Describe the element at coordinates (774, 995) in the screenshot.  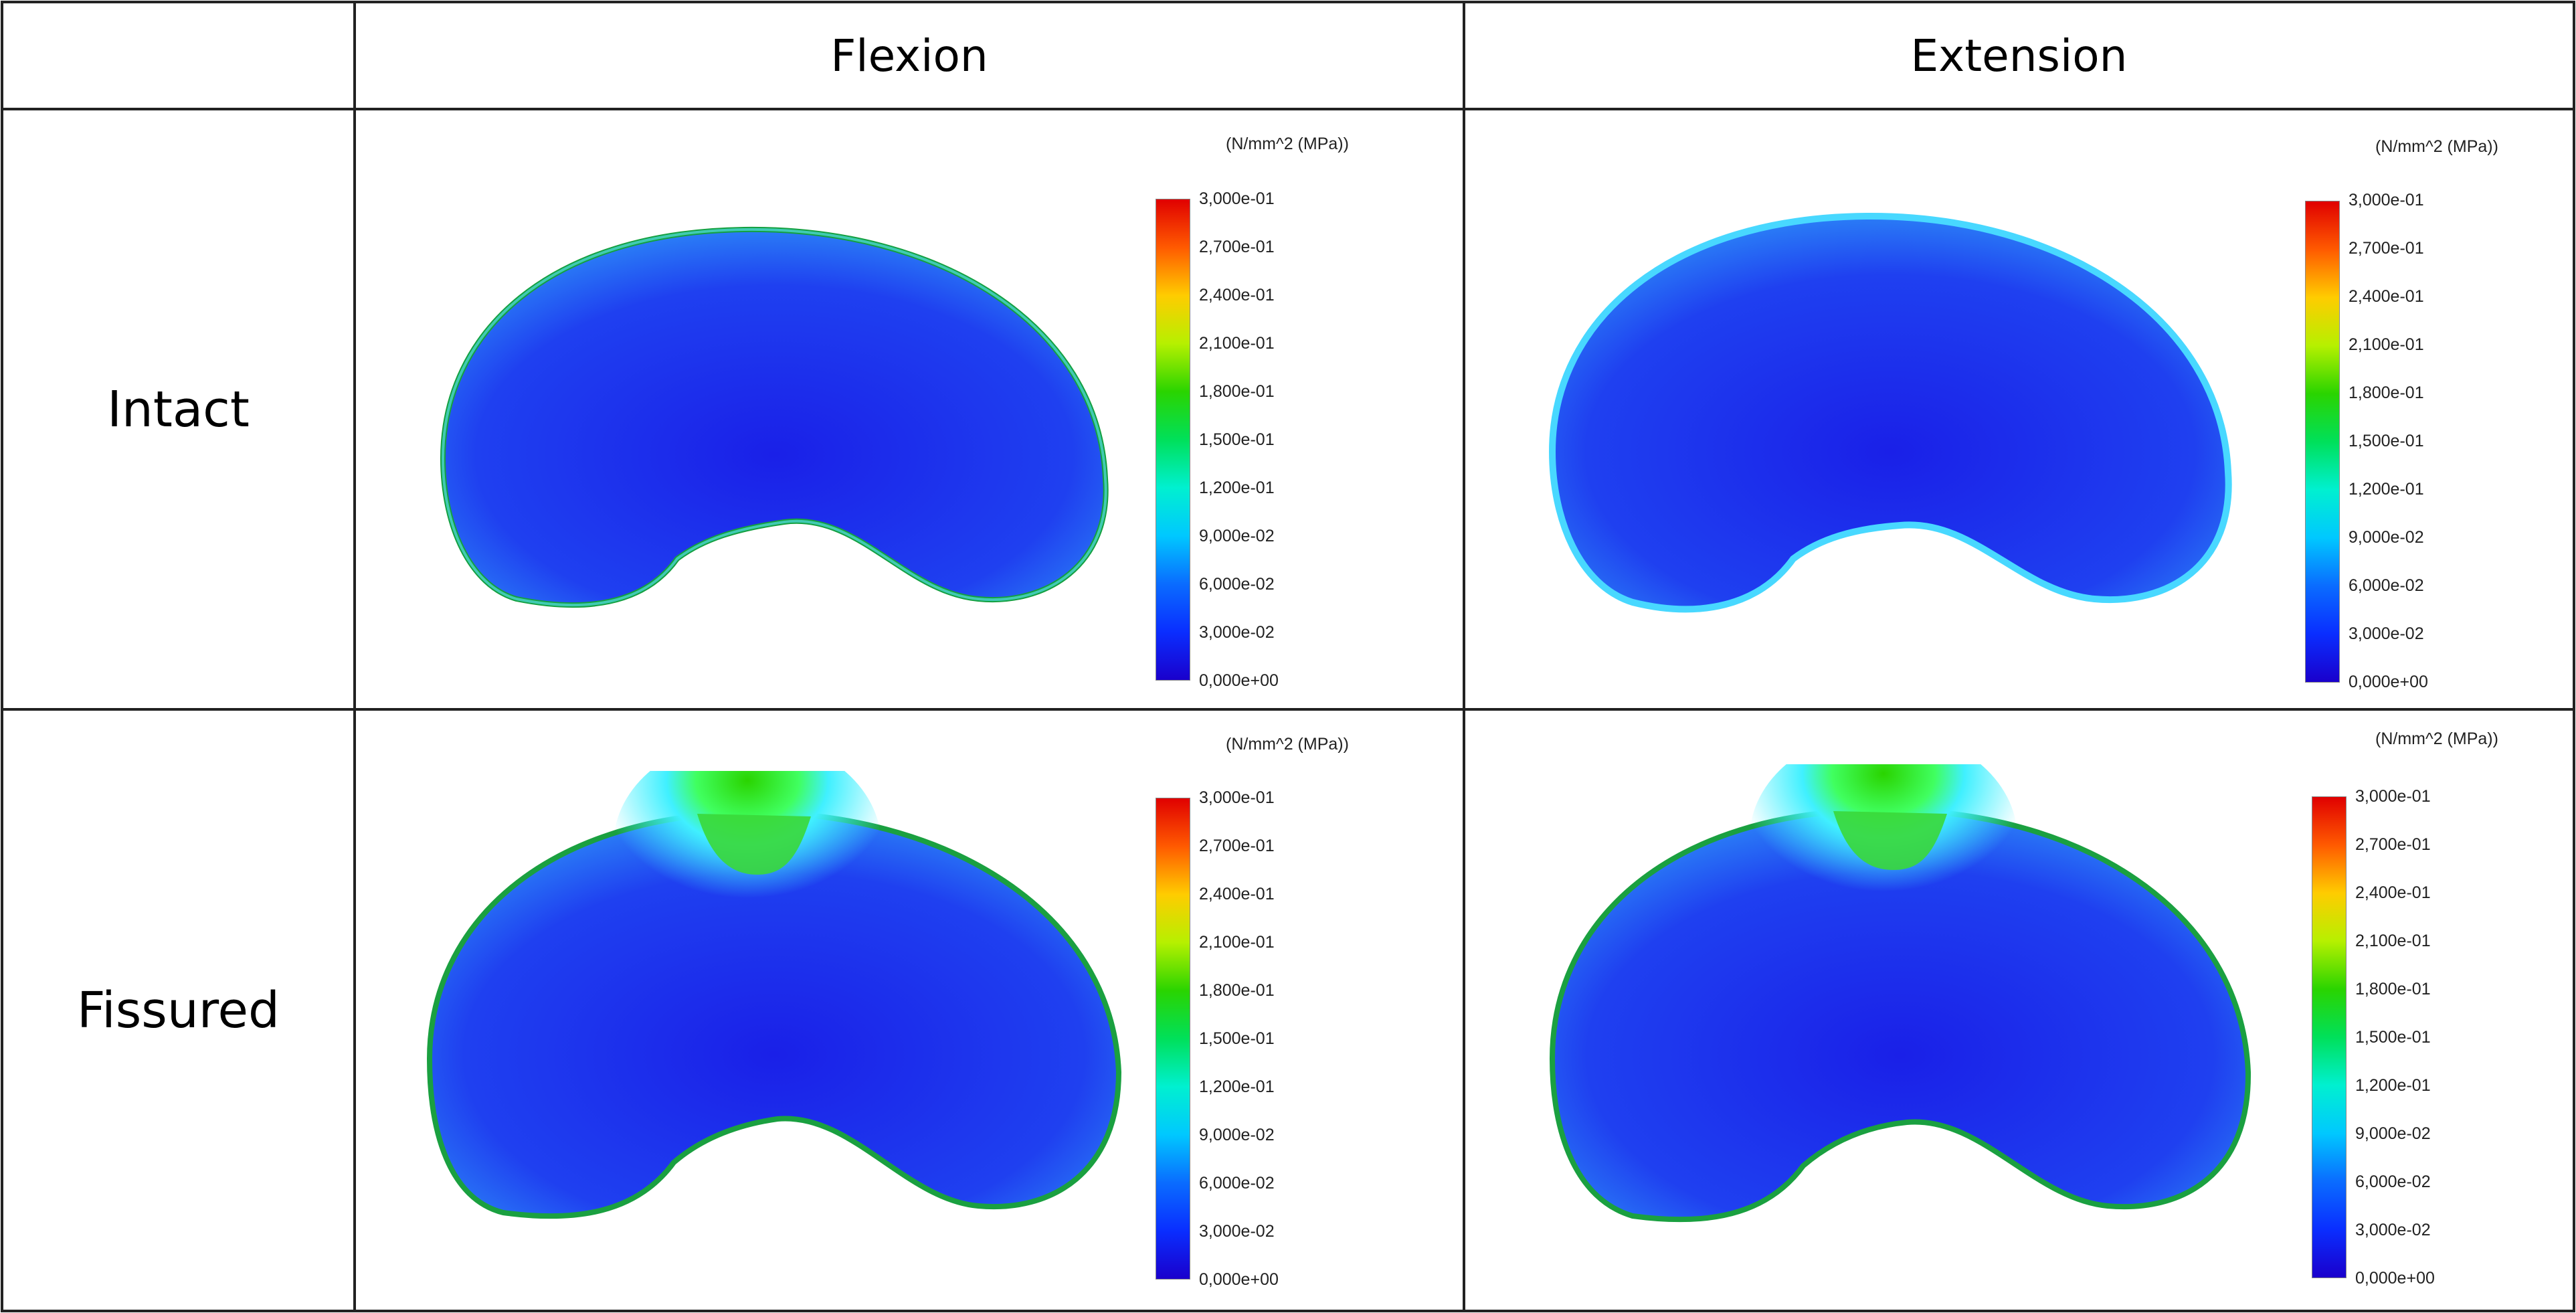
I see `stress-contour-fissured-flexion` at that location.